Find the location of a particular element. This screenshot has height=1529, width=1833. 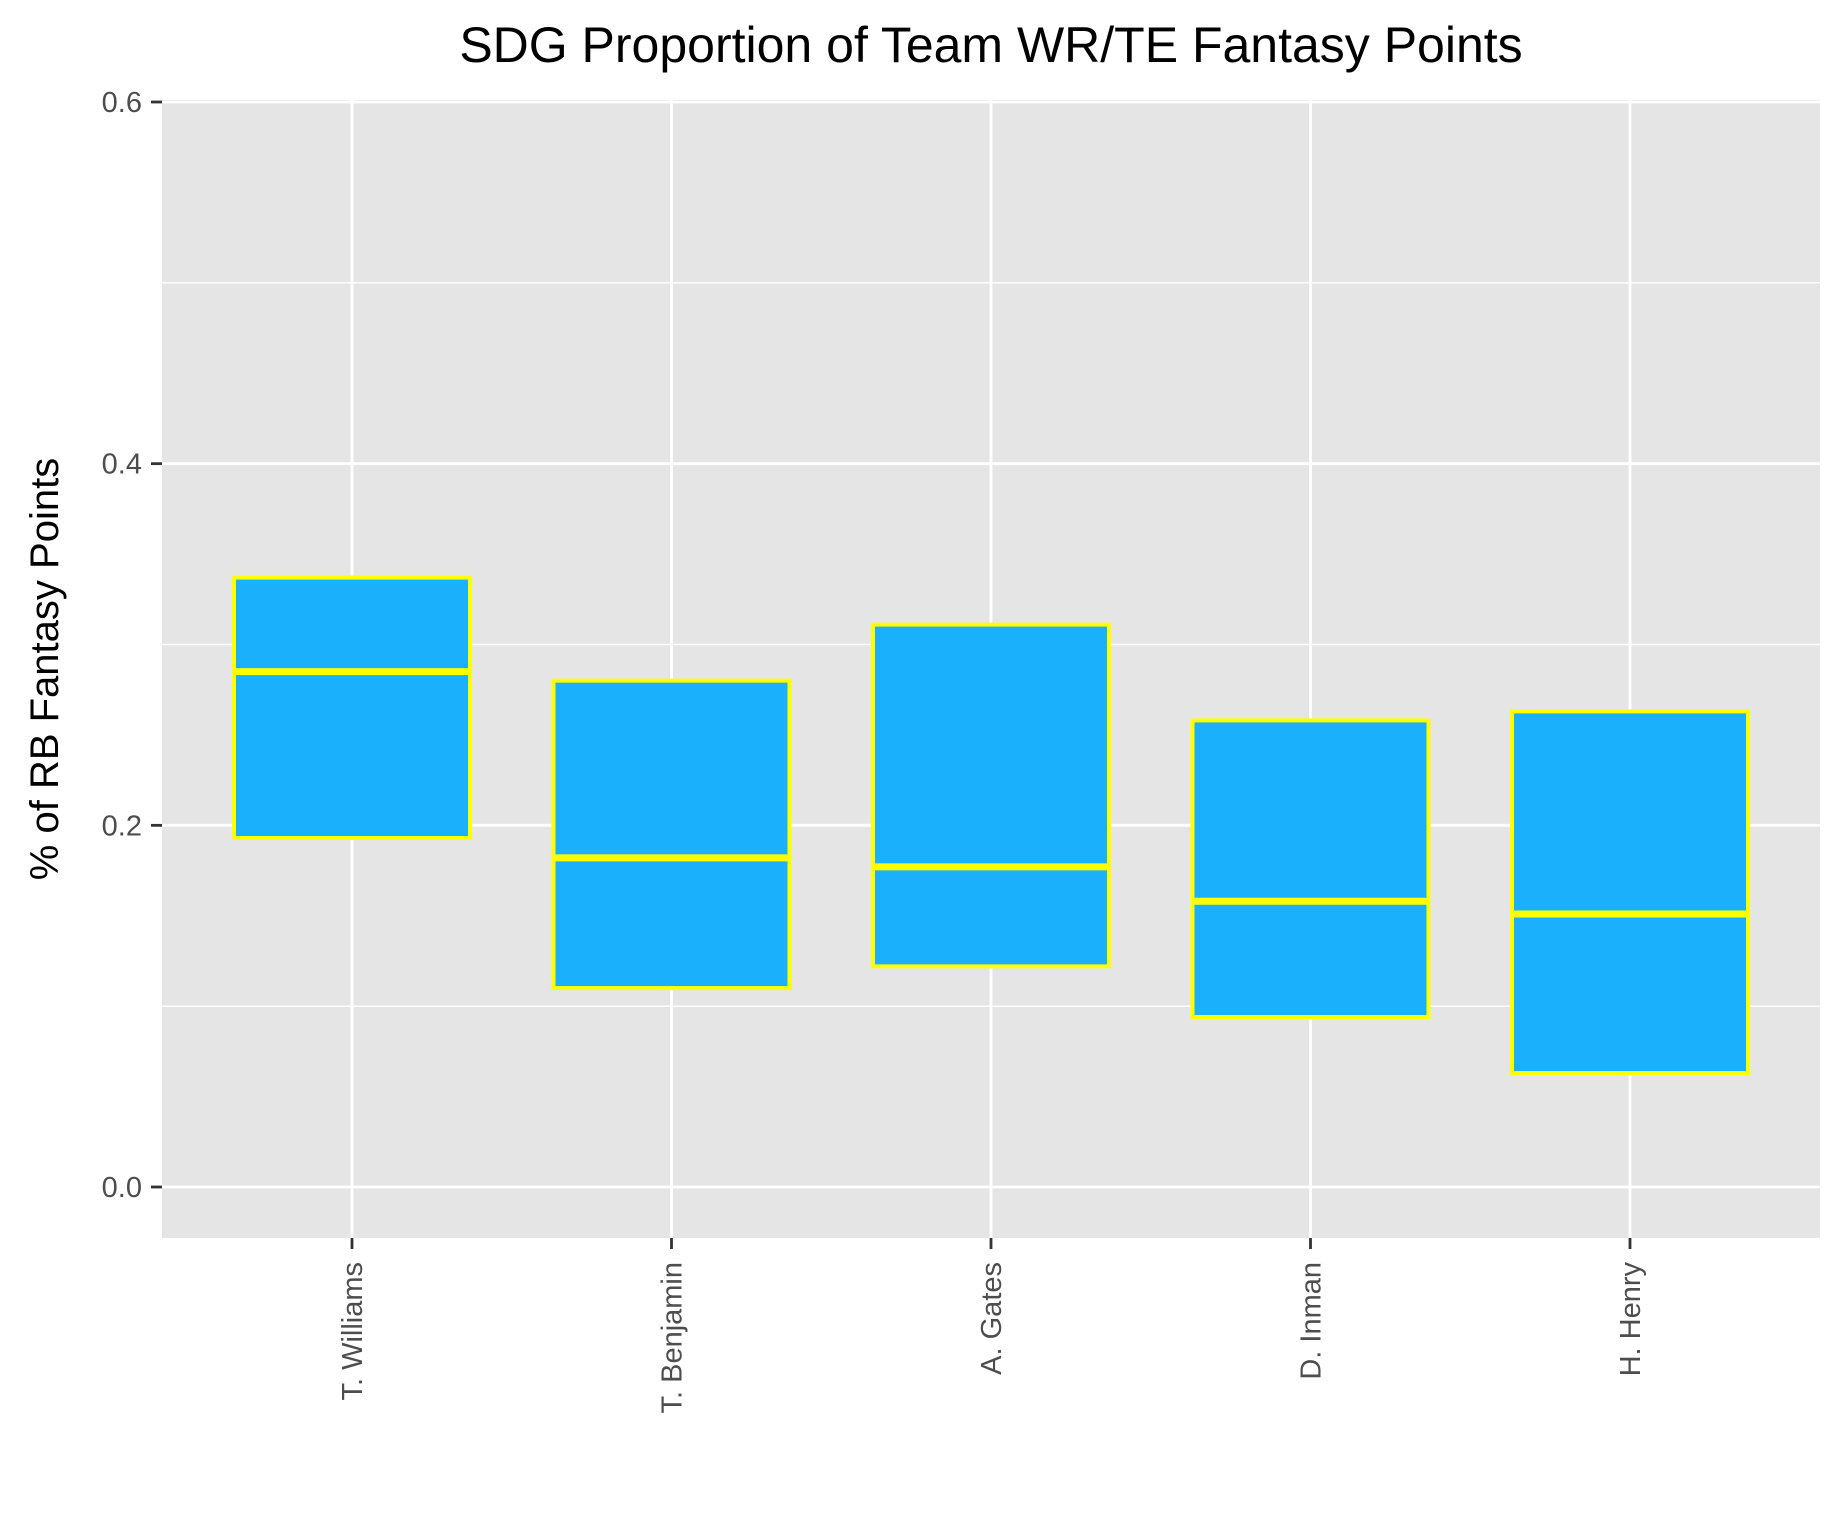

x-tick-label: T. Benjamin is located at coordinates (673, 1338).